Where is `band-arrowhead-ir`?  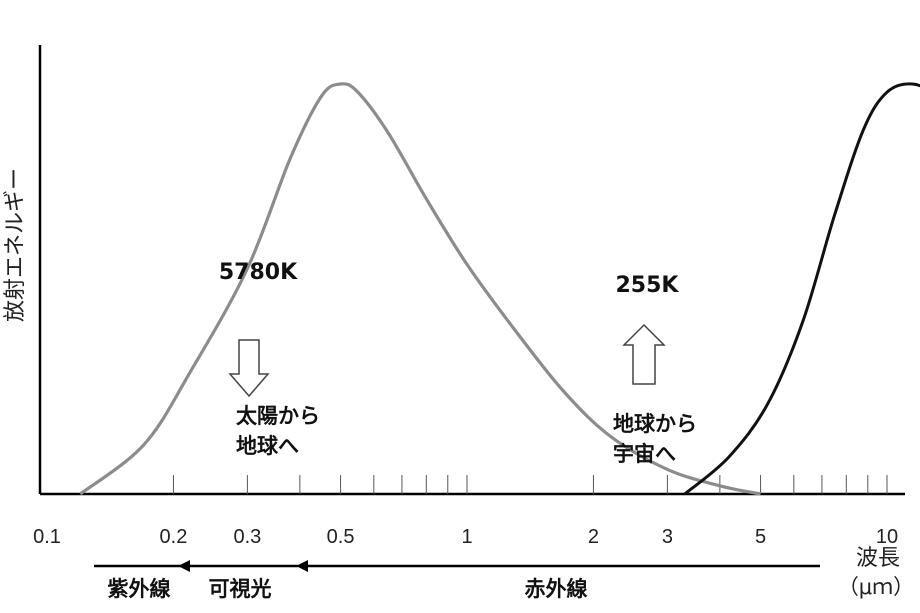
band-arrowhead-ir is located at coordinates (302, 566).